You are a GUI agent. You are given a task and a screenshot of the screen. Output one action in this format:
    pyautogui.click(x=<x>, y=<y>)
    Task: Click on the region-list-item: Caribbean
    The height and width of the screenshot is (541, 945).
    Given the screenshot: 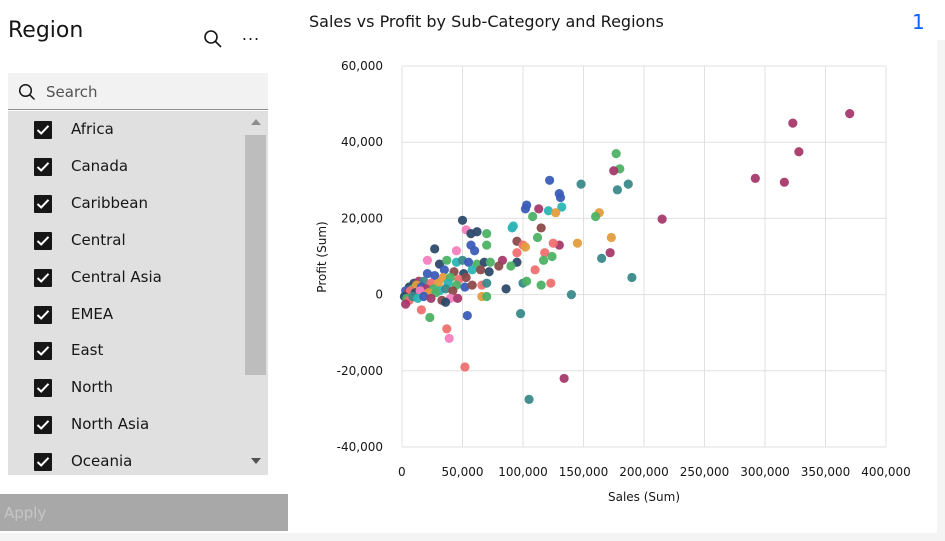 What is the action you would take?
    pyautogui.click(x=126, y=204)
    